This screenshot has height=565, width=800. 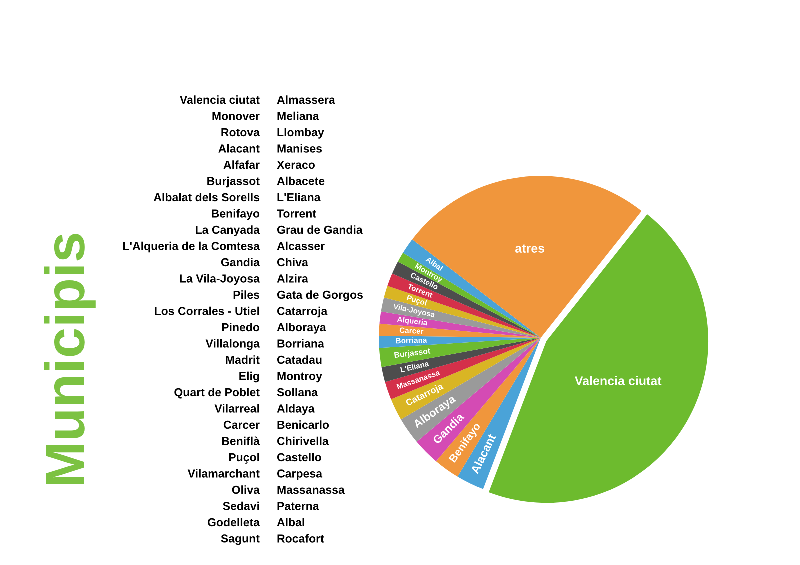 I want to click on text: Sedavi, so click(x=241, y=506).